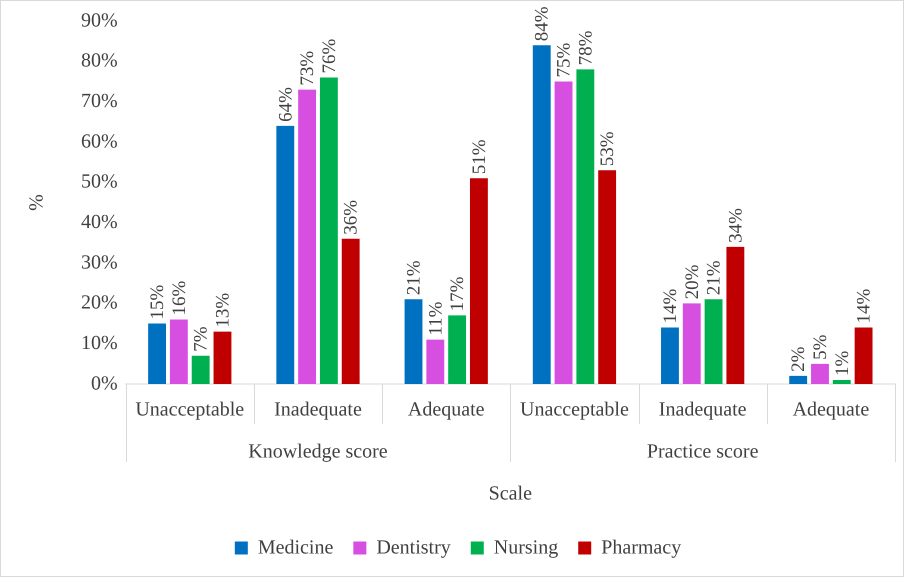  I want to click on y-tick-label: 90%, so click(99, 20).